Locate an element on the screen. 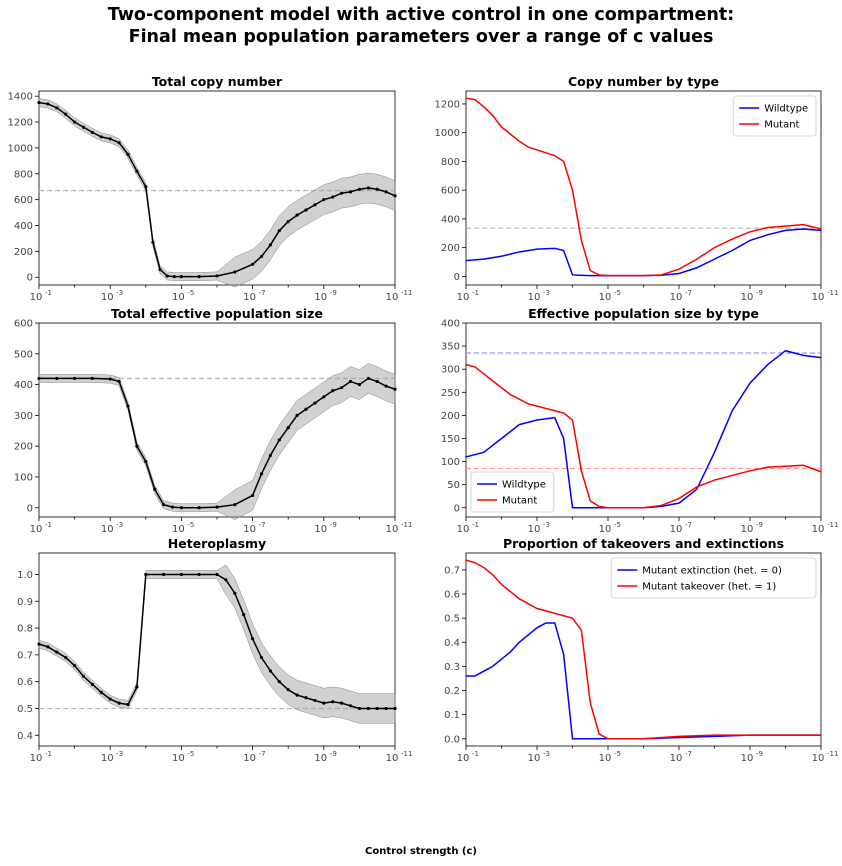  panel-title: Heteroplasmy is located at coordinates (217, 543).